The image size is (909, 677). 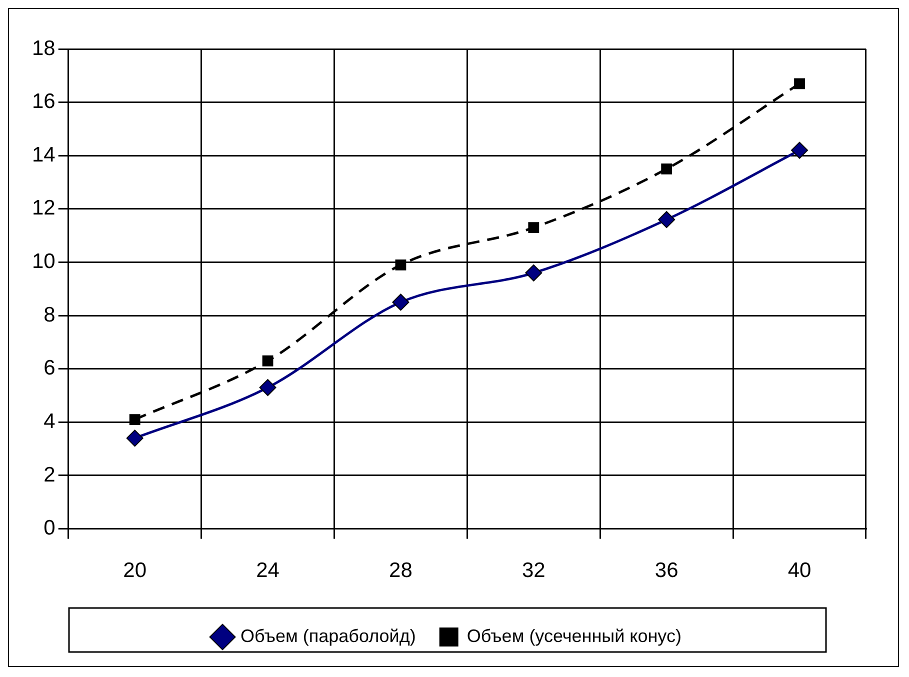 I want to click on x-tick-label: 28, so click(x=400, y=570).